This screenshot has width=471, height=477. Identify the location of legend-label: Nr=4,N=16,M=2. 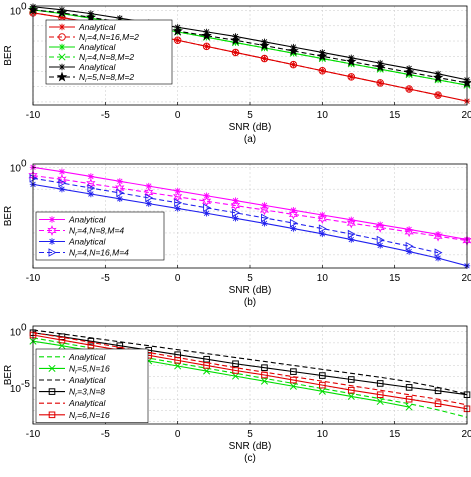
(109, 38).